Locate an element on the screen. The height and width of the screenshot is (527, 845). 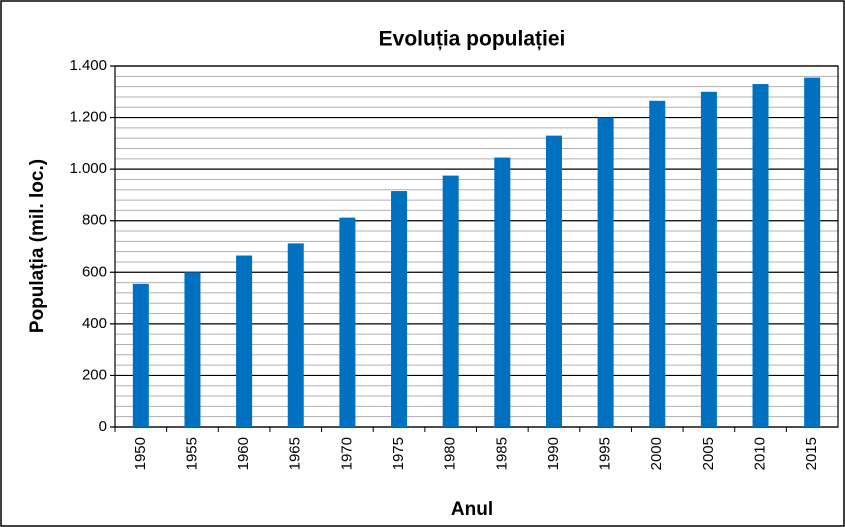
x-tick-label: 1990 is located at coordinates (553, 453).